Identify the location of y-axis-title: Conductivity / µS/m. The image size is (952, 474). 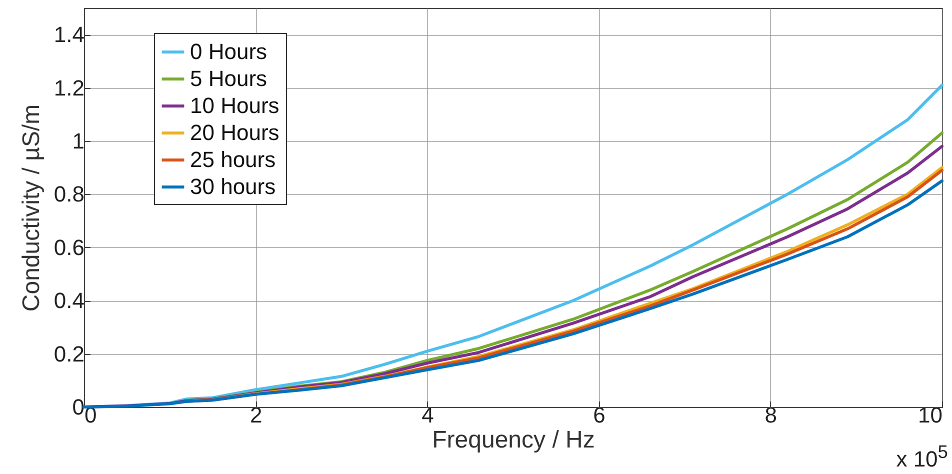
(31, 208).